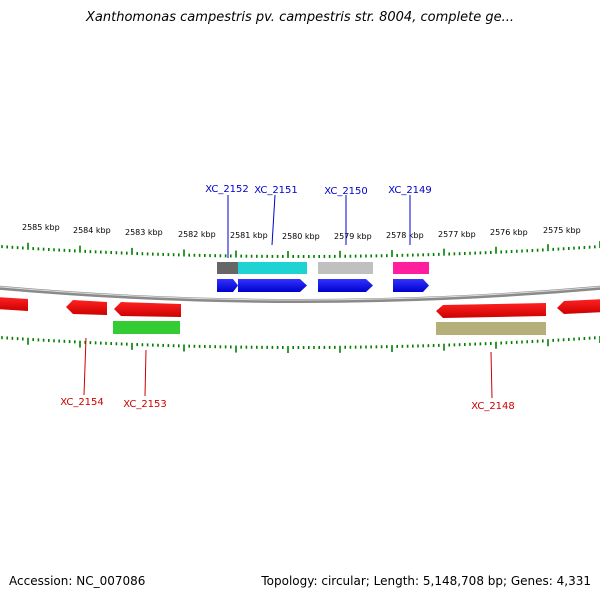  What do you see at coordinates (509, 232) in the screenshot?
I see `kbp-label: 2576 kbp` at bounding box center [509, 232].